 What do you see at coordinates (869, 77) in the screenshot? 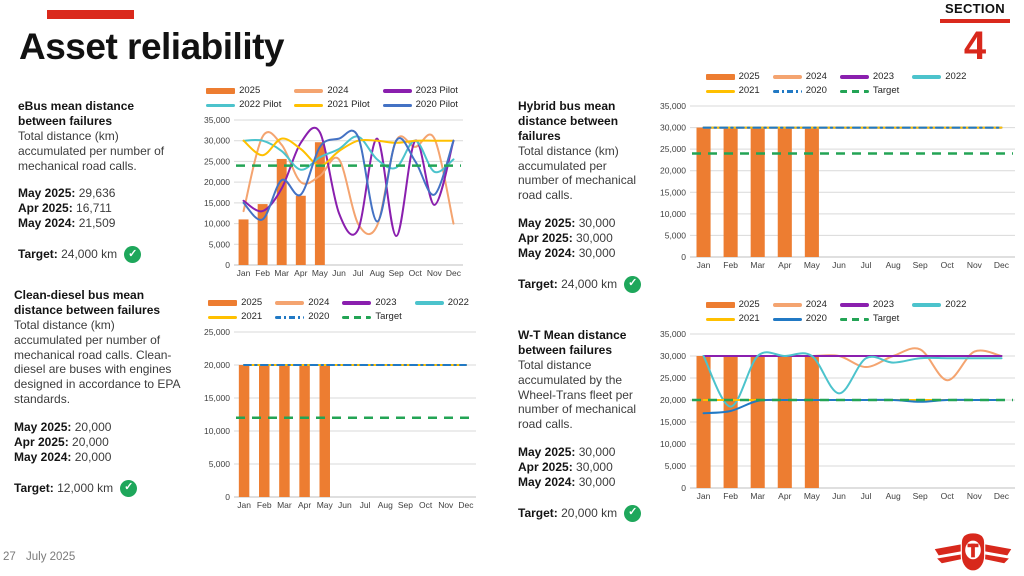
I see `legend-item-2023: 2023` at bounding box center [869, 77].